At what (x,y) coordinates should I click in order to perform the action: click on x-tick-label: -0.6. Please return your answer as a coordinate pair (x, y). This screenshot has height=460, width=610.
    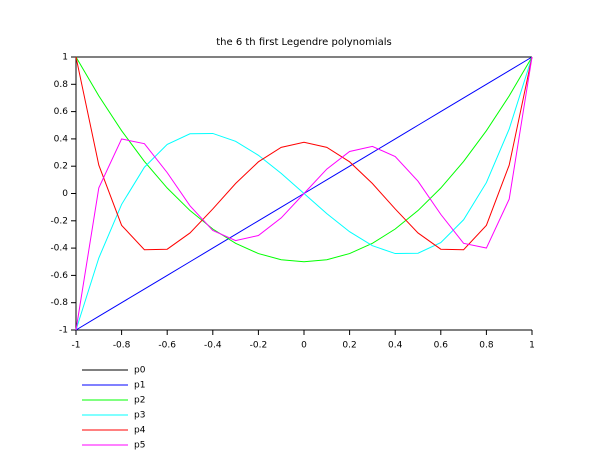
    Looking at the image, I should click on (167, 346).